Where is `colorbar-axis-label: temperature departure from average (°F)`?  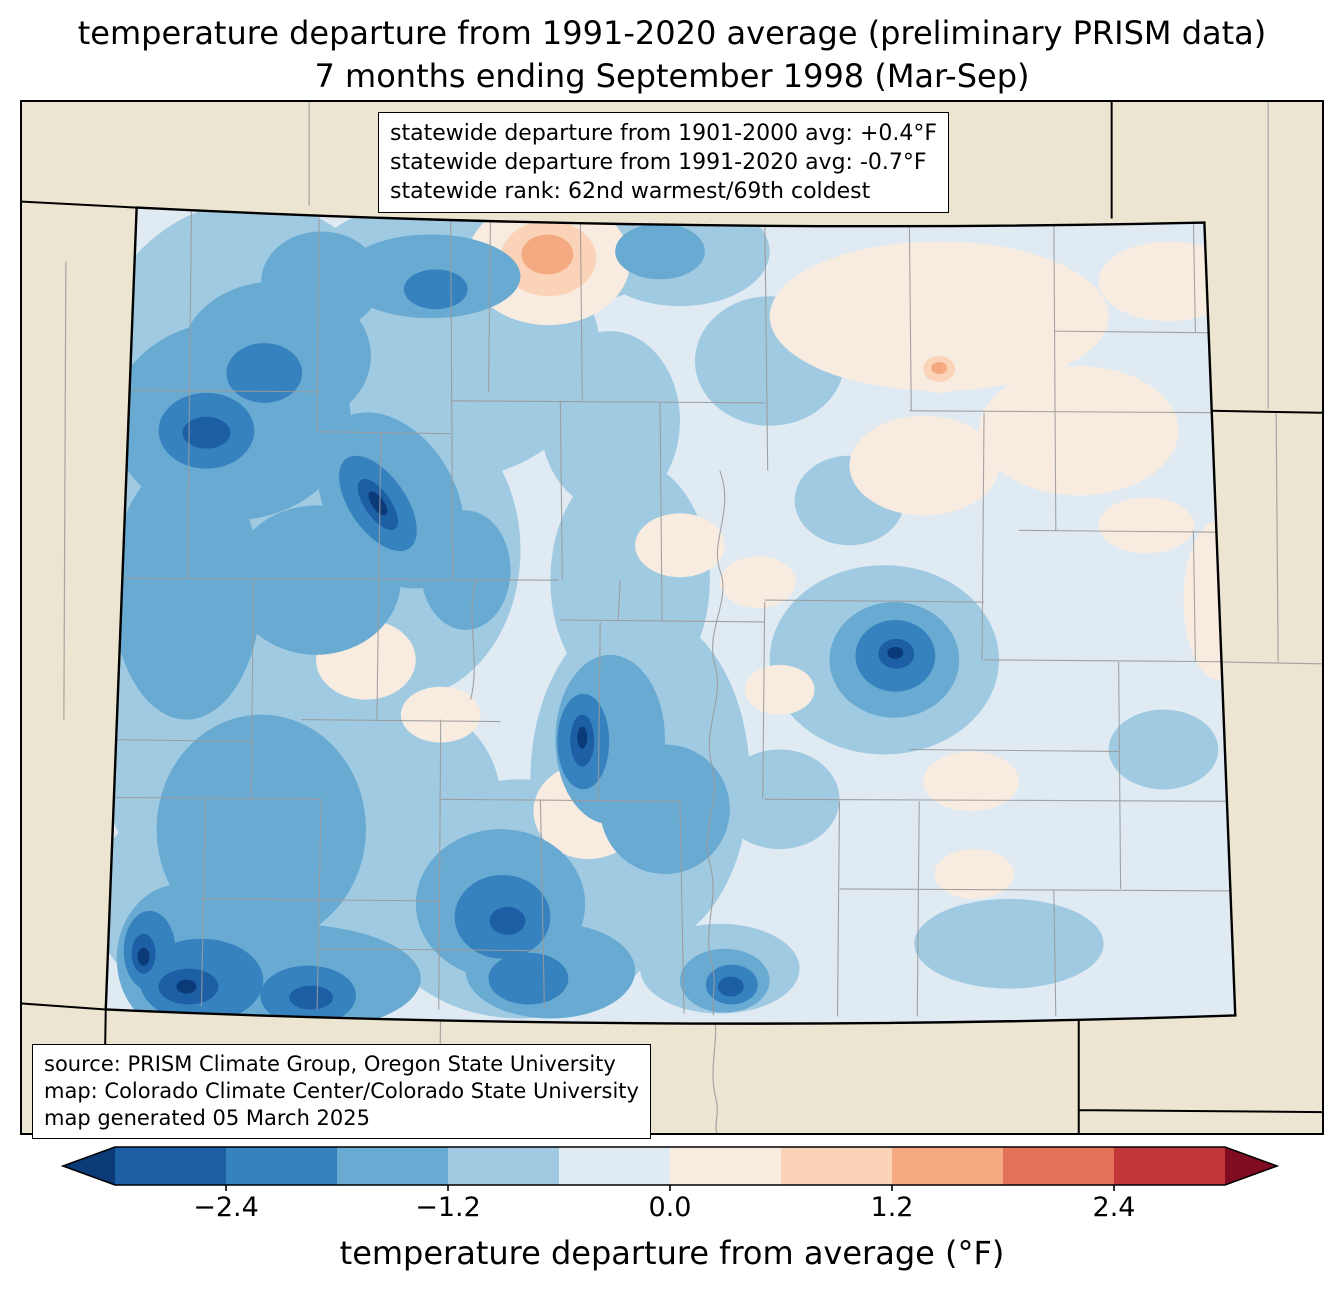 colorbar-axis-label: temperature departure from average (°F) is located at coordinates (672, 1253).